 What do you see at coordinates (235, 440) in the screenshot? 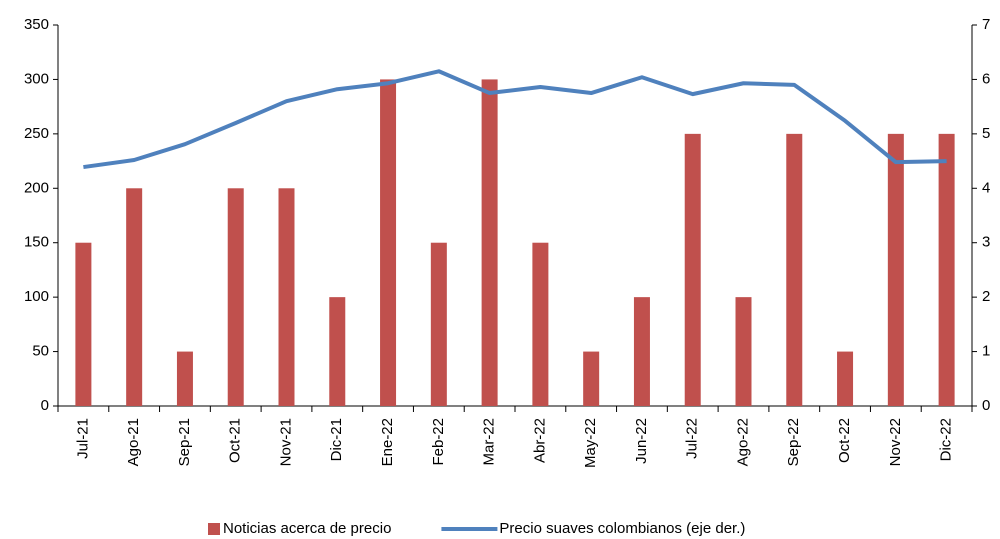
I see `x-tick-label: Oct-21` at bounding box center [235, 440].